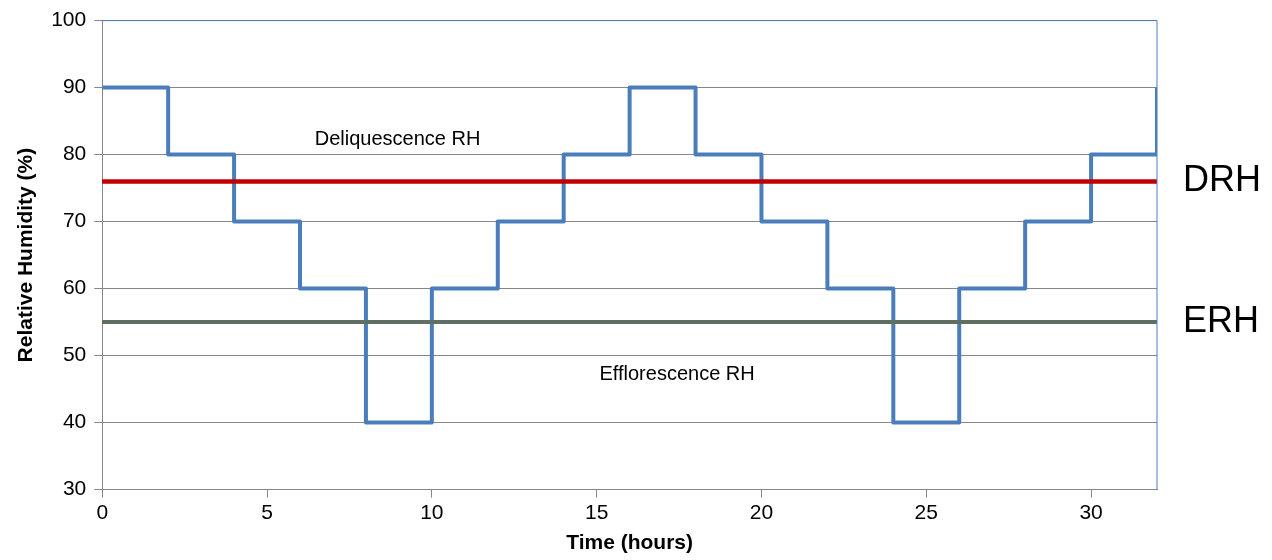 The height and width of the screenshot is (560, 1272). Describe the element at coordinates (74, 354) in the screenshot. I see `y-tick-label: 50` at that location.